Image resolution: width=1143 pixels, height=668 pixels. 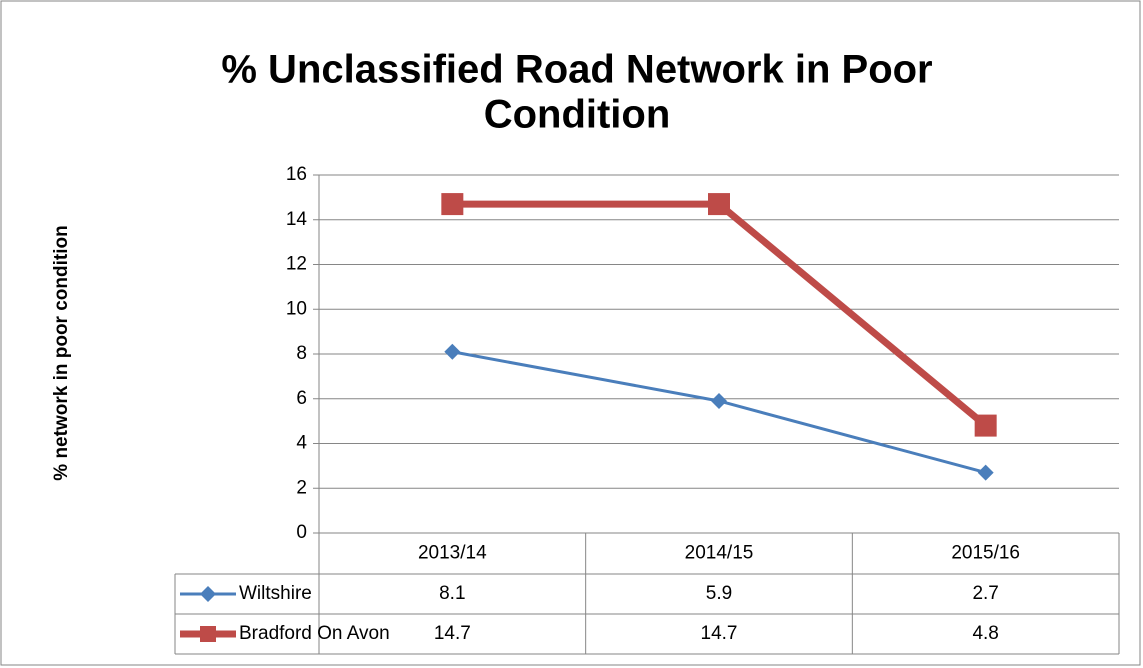 I want to click on y-tick-label: 8, so click(x=301, y=353).